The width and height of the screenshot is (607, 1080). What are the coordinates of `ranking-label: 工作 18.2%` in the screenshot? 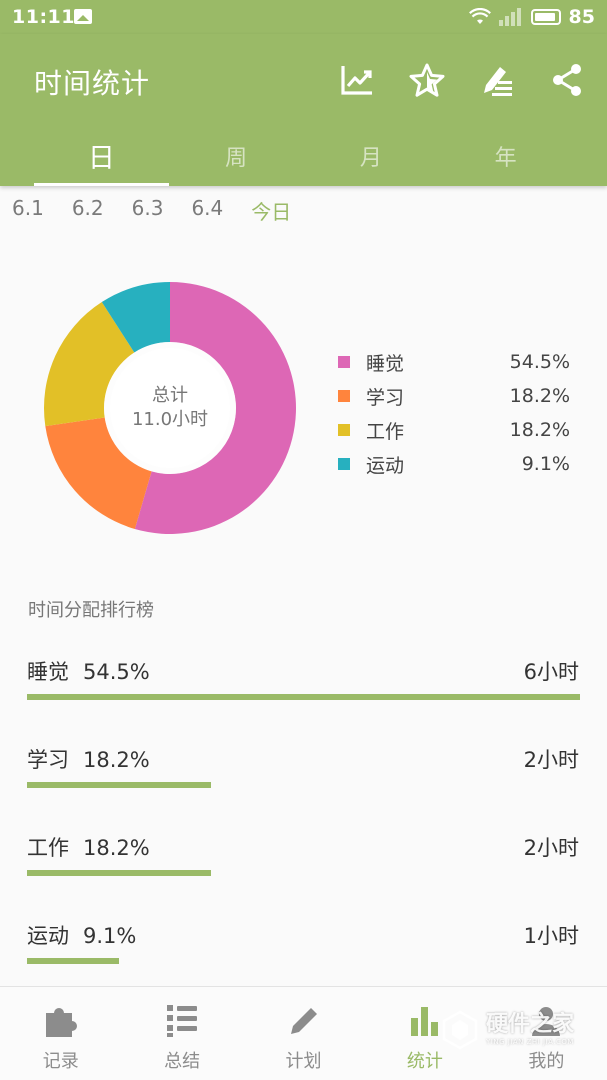 It's located at (88, 847).